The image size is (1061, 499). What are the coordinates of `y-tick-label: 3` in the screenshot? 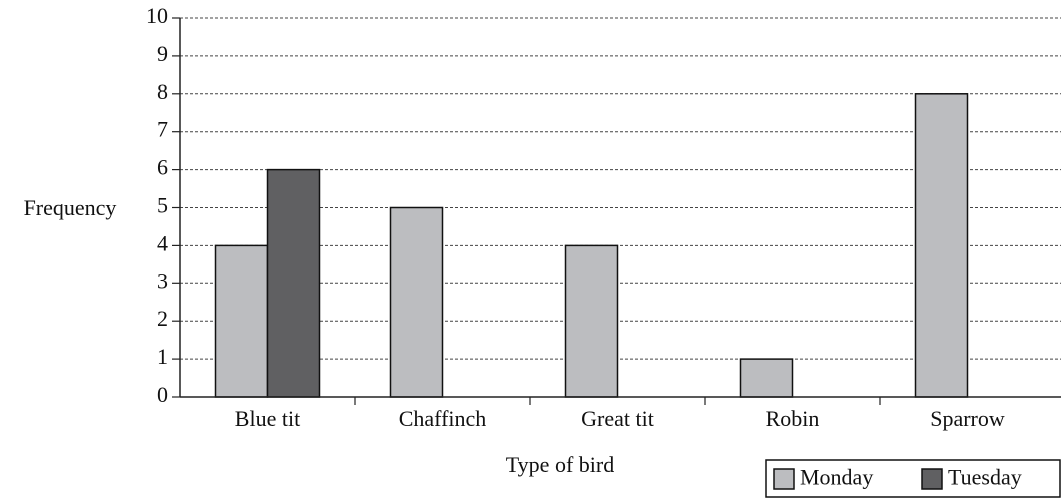 It's located at (162, 280).